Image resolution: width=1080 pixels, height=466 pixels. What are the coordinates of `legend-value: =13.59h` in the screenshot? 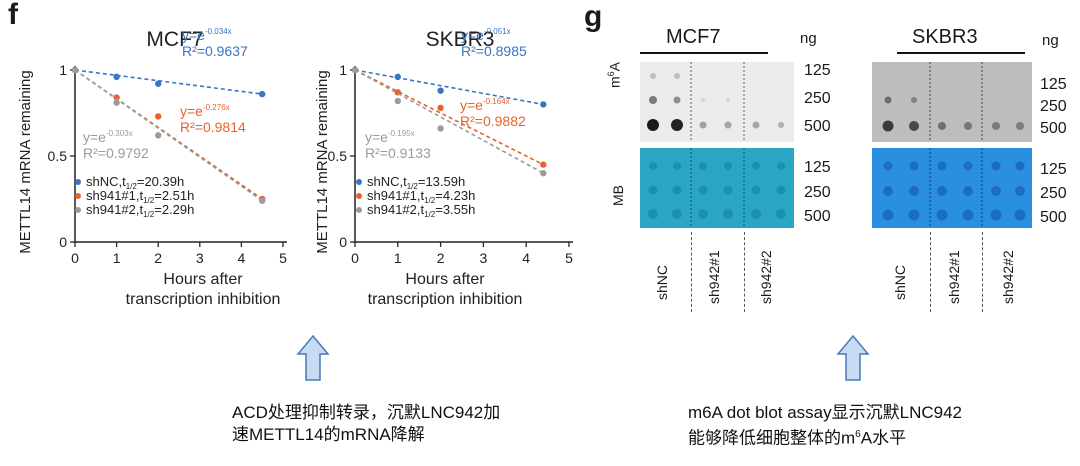 It's located at (441, 181).